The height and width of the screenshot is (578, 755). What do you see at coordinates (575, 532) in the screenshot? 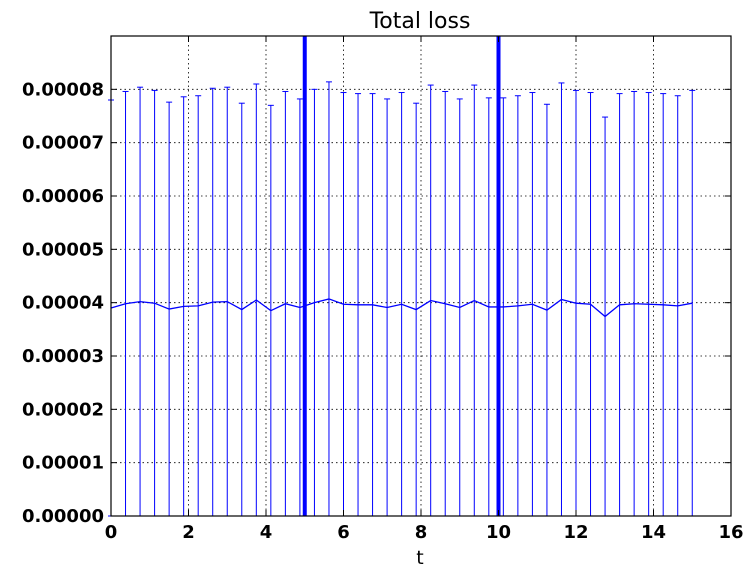
I see `x-tick-label: 12` at bounding box center [575, 532].